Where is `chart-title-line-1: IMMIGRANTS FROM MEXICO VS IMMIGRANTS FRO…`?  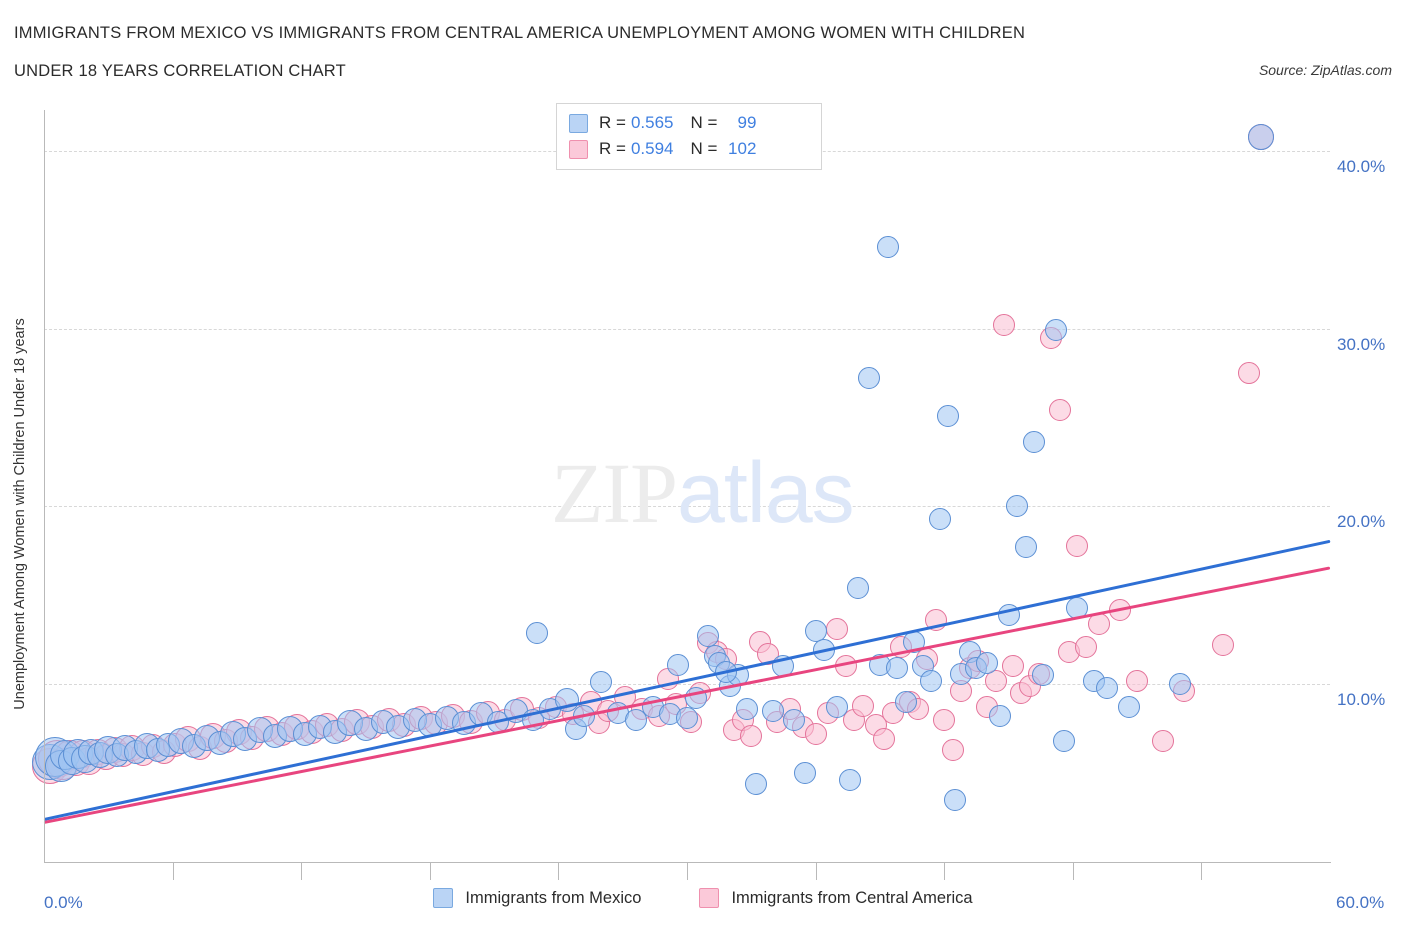 chart-title-line-1: IMMIGRANTS FROM MEXICO VS IMMIGRANTS FRO… is located at coordinates (520, 33).